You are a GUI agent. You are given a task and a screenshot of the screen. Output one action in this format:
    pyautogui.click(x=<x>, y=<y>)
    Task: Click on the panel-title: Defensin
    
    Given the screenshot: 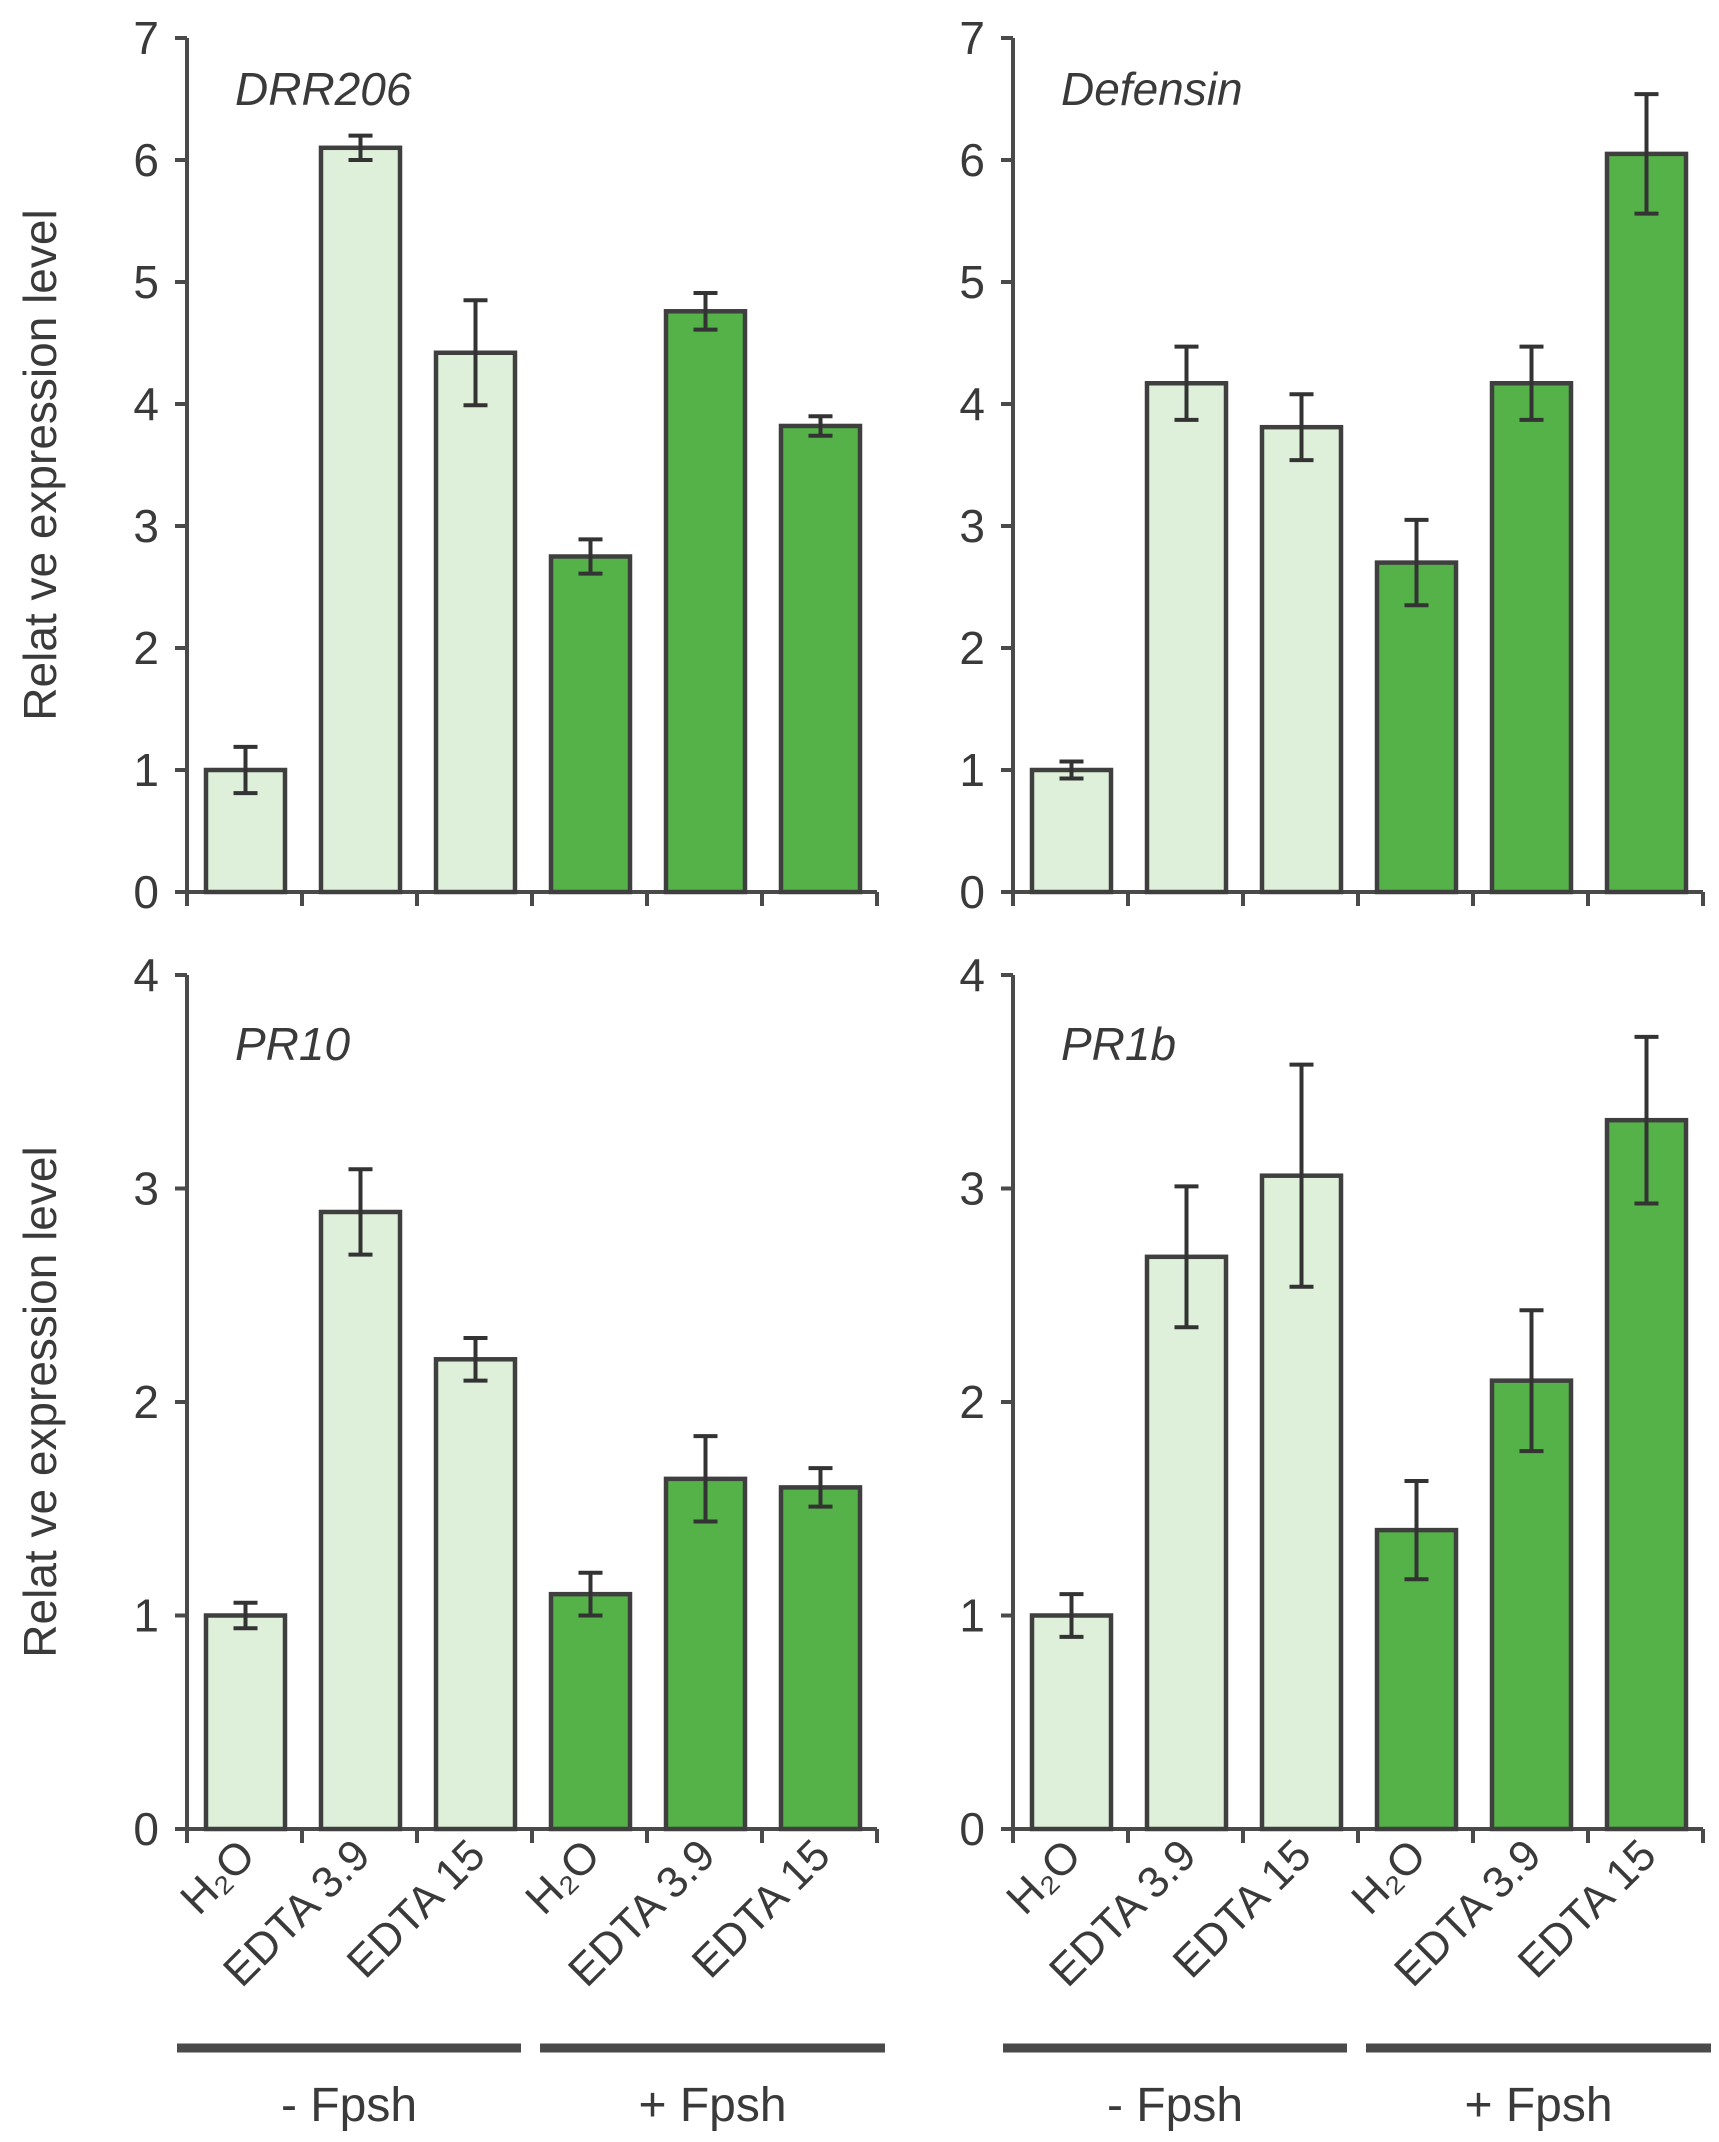 What is the action you would take?
    pyautogui.click(x=1152, y=89)
    